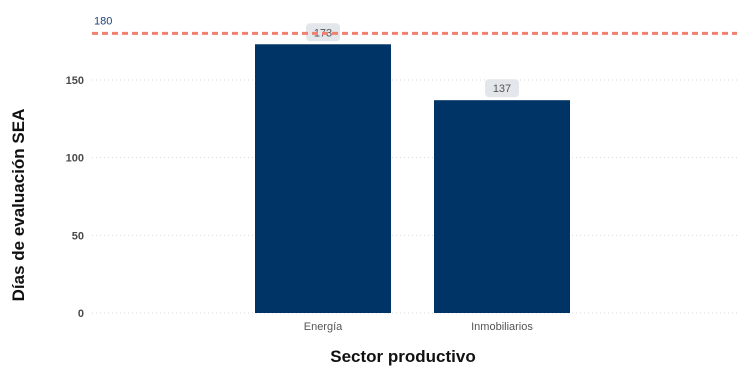  Describe the element at coordinates (323, 327) in the screenshot. I see `x-tick-label: Energía` at that location.